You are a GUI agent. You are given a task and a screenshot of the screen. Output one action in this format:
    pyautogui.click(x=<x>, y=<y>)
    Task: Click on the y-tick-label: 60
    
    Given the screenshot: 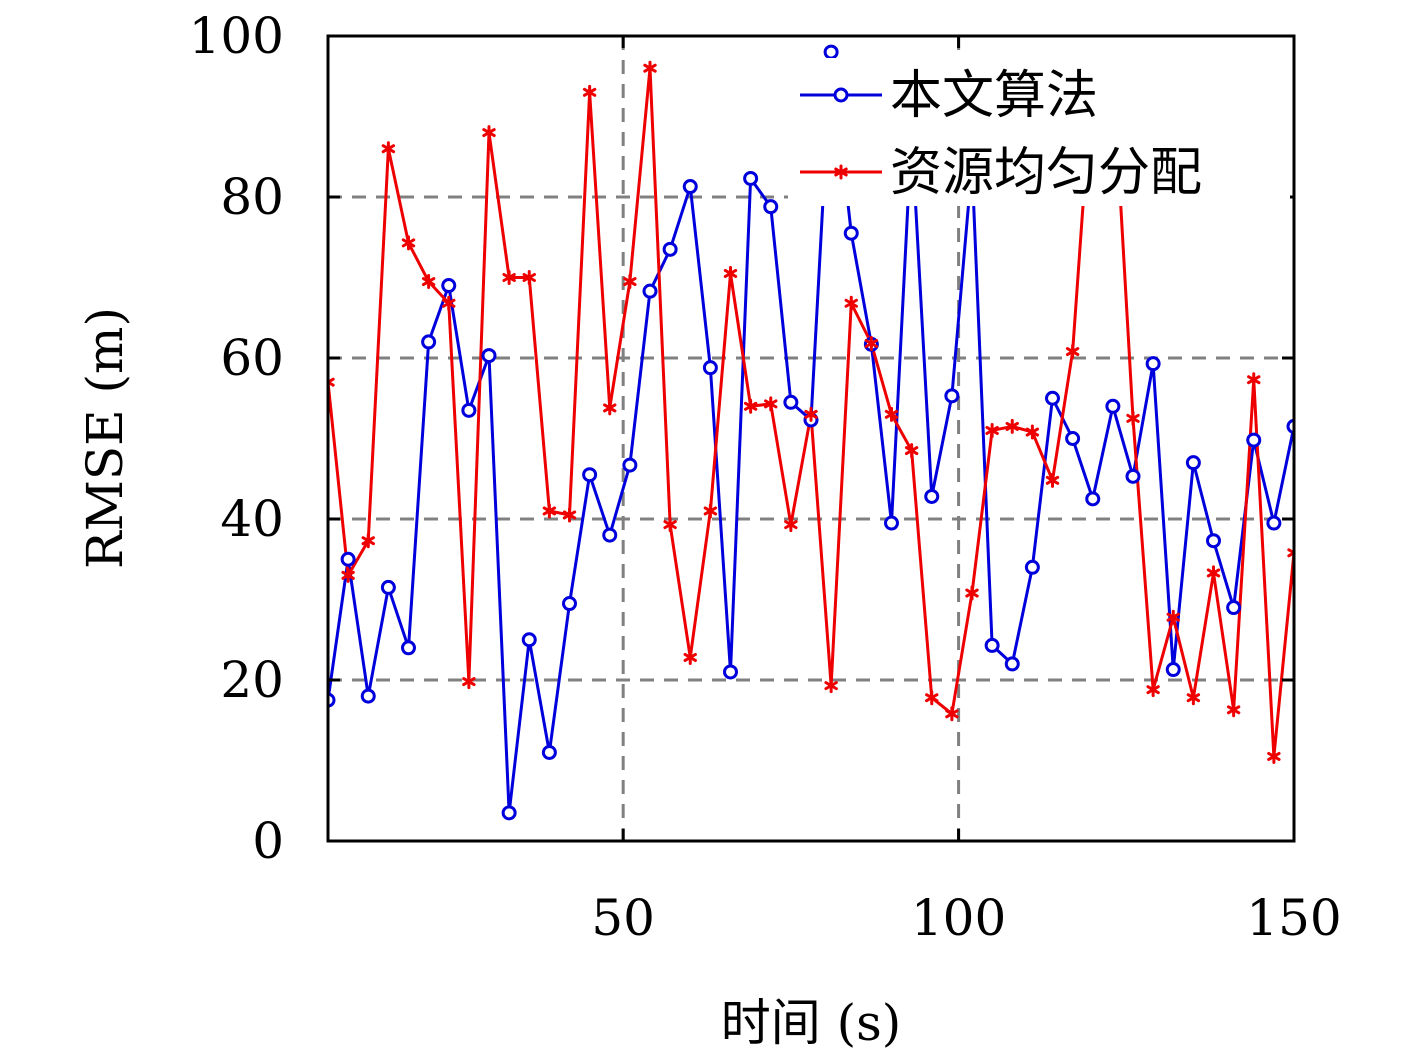 What is the action you would take?
    pyautogui.click(x=252, y=358)
    